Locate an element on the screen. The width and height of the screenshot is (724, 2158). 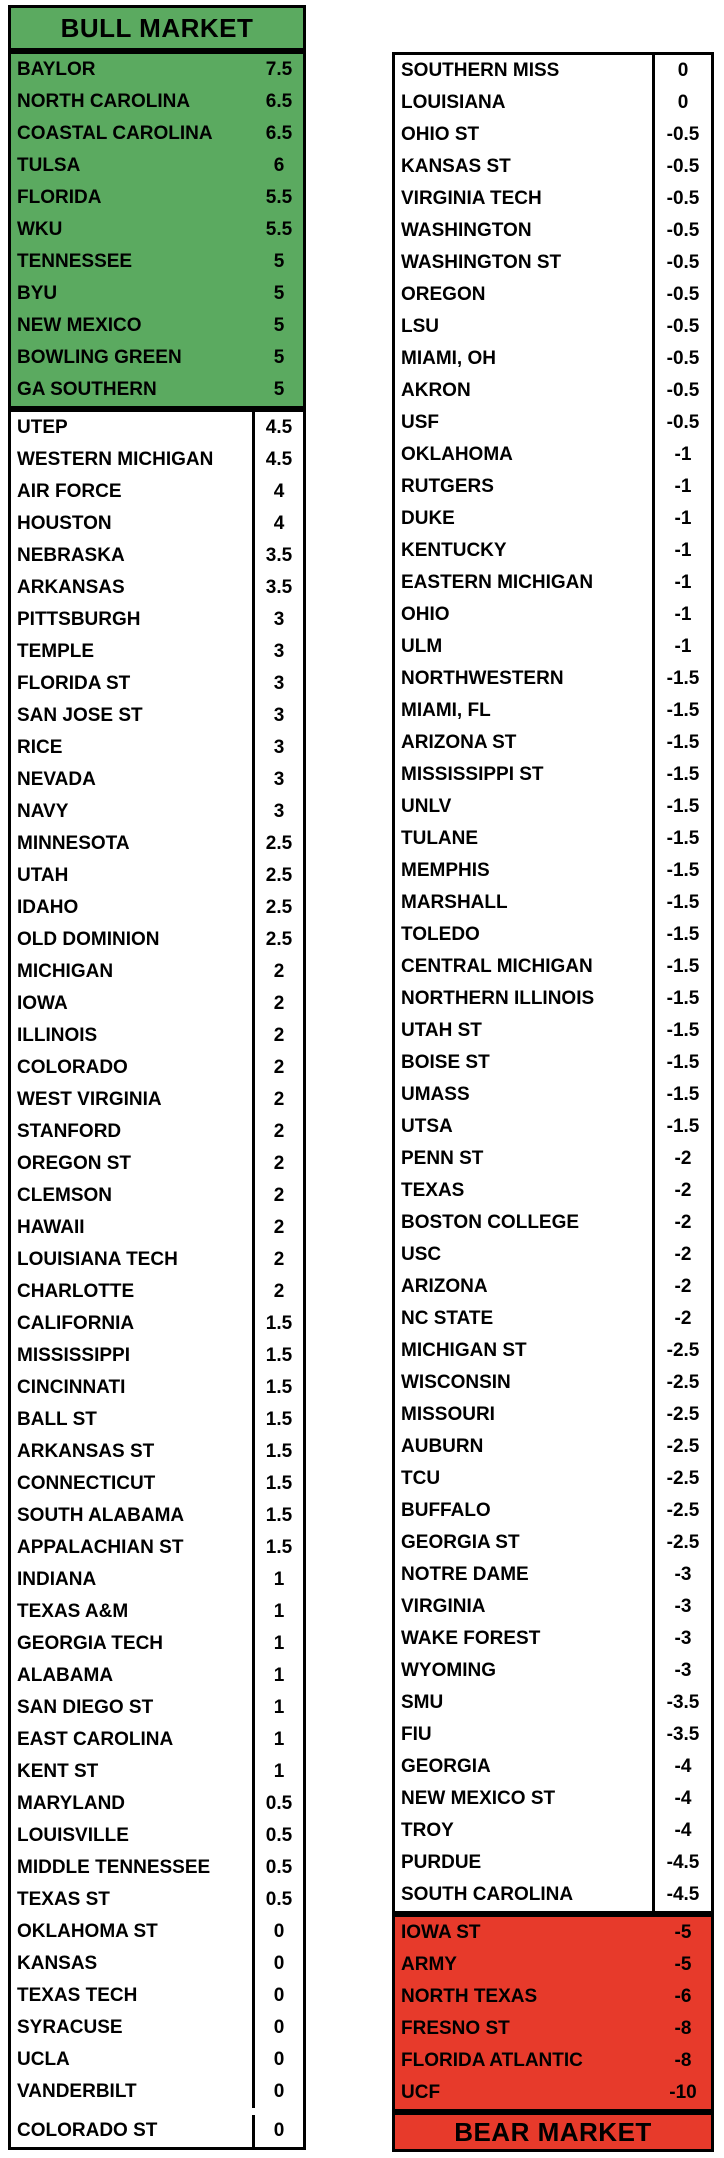
table-row: GEORGIA TECH 1 is located at coordinates (157, 1644).